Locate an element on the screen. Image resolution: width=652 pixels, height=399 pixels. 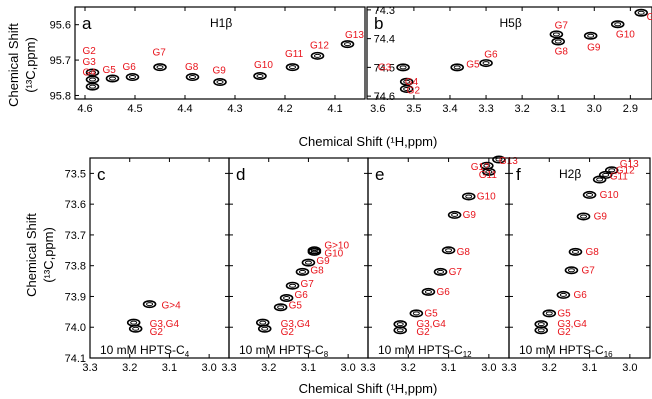
y-tick-label: 73.5 is located at coordinates (75, 174).